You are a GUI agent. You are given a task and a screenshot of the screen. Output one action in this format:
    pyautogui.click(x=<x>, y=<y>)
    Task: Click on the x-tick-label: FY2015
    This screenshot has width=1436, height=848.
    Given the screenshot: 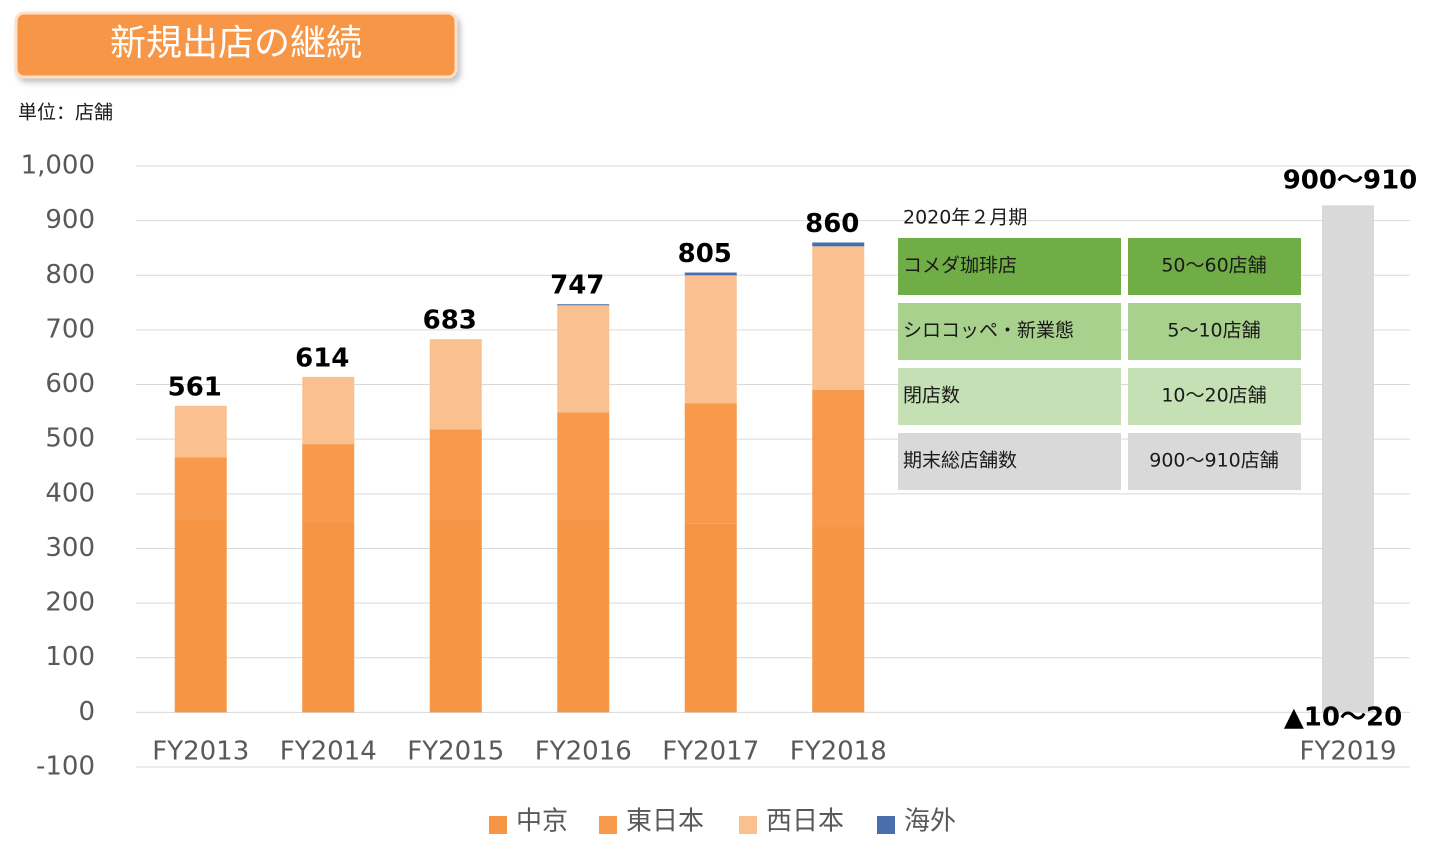 What is the action you would take?
    pyautogui.click(x=455, y=752)
    